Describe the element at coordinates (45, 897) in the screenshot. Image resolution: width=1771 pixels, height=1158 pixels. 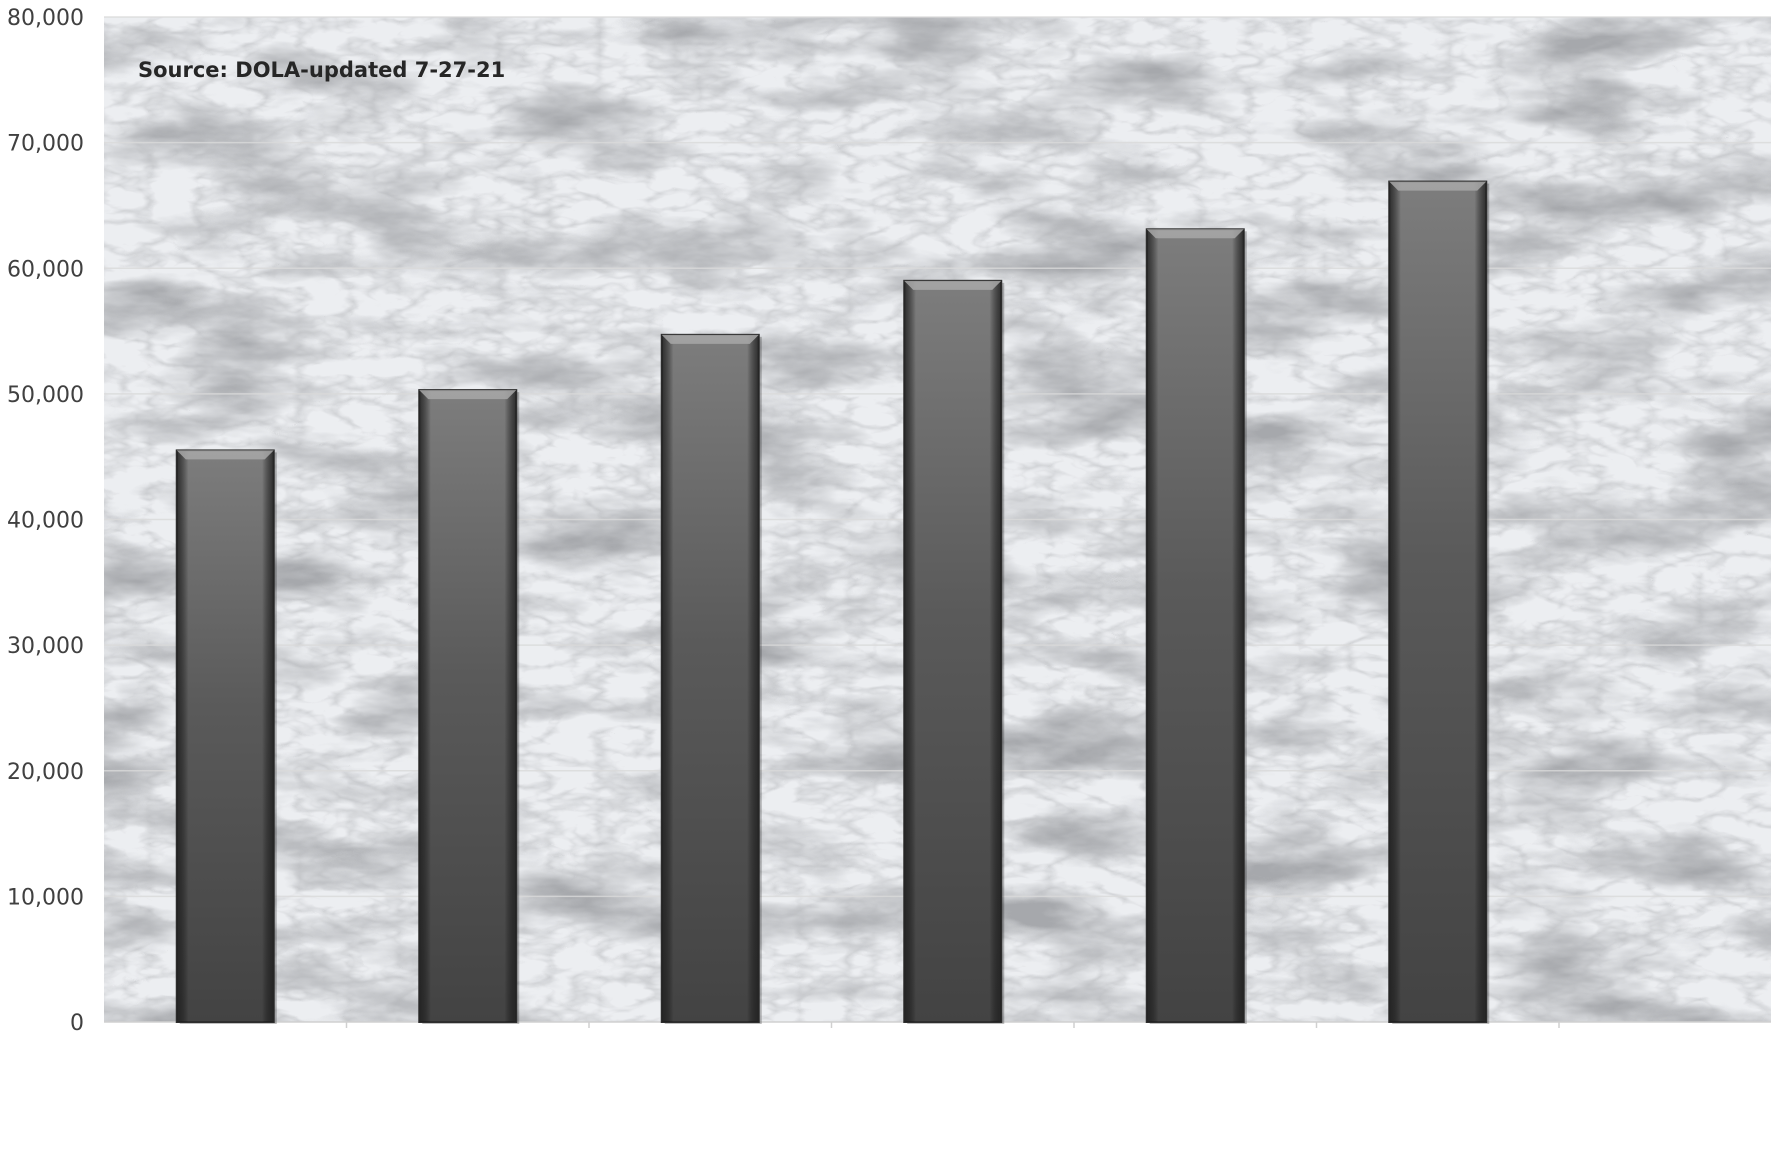
I see `y-tick-label: 10,000` at that location.